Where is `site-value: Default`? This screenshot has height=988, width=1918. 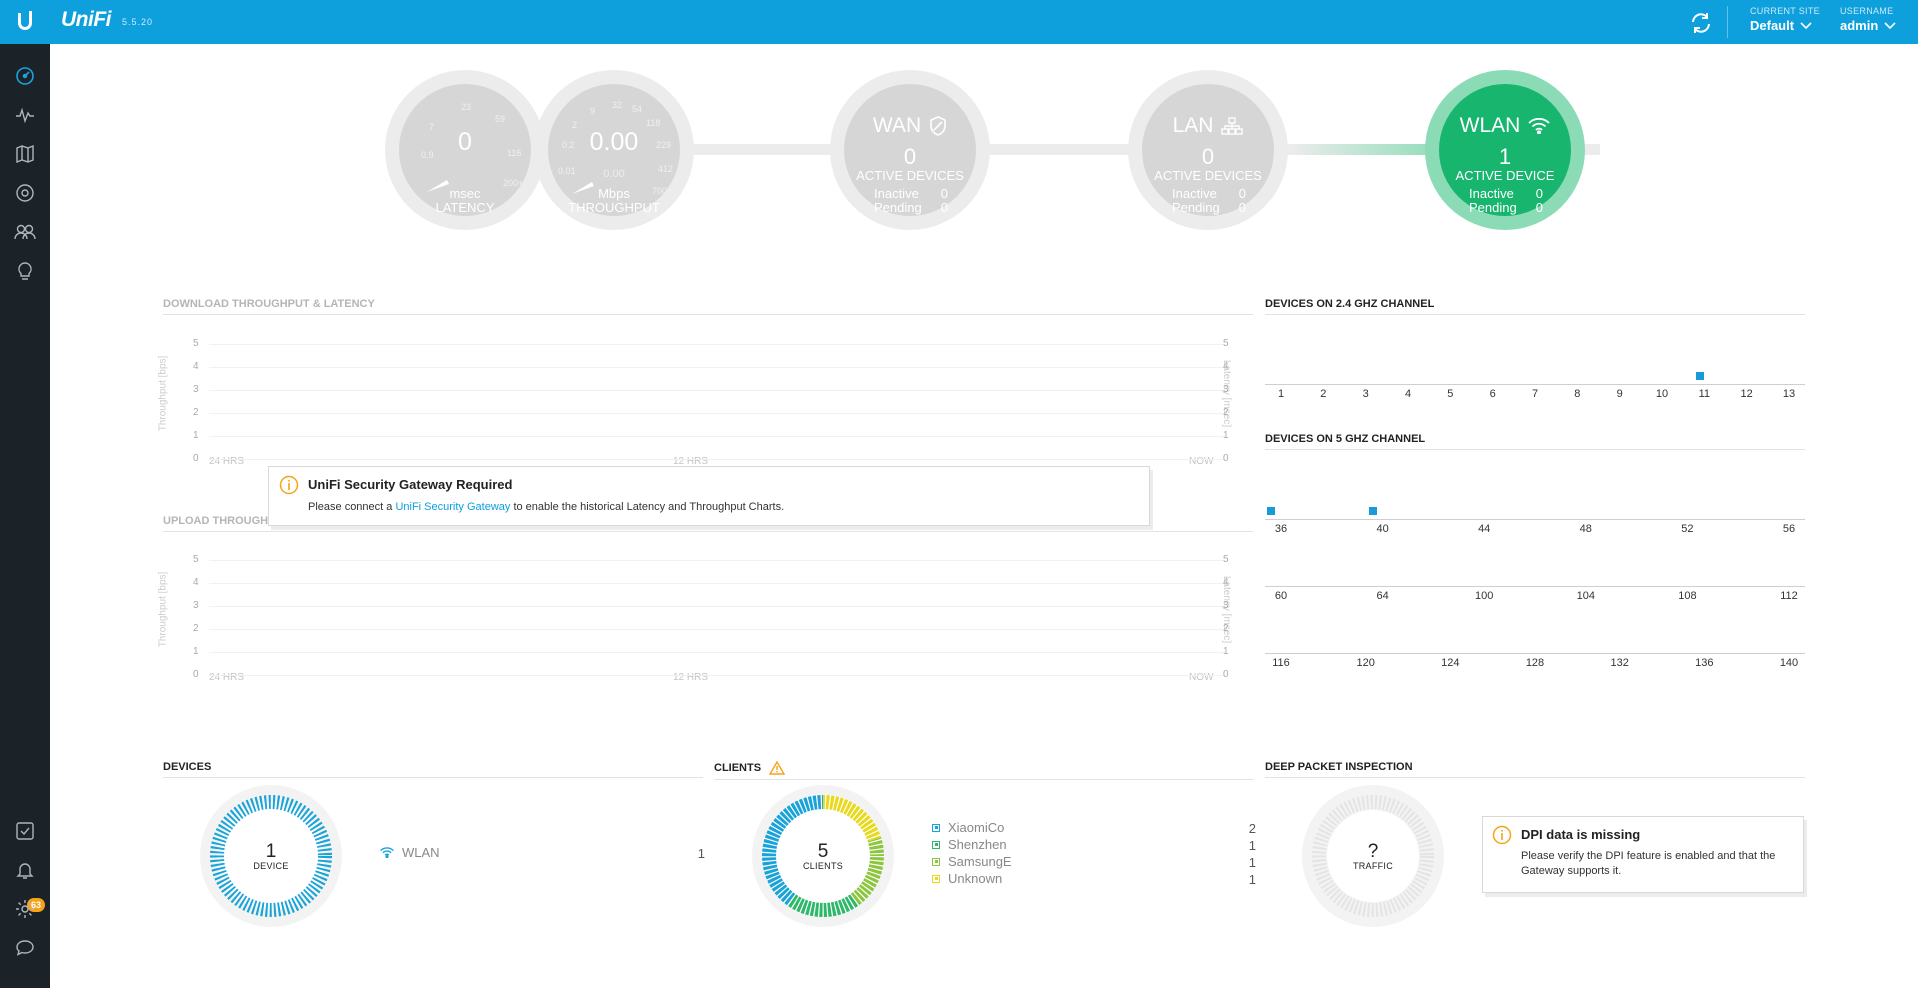 site-value: Default is located at coordinates (1772, 25).